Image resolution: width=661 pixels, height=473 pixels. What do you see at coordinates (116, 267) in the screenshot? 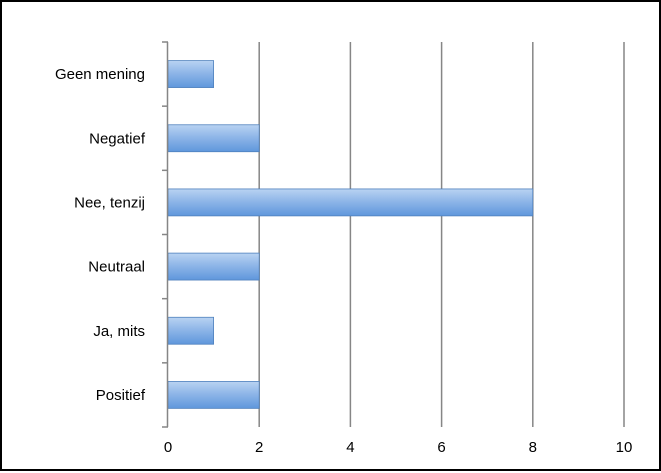
I see `category-label: Neutraal` at bounding box center [116, 267].